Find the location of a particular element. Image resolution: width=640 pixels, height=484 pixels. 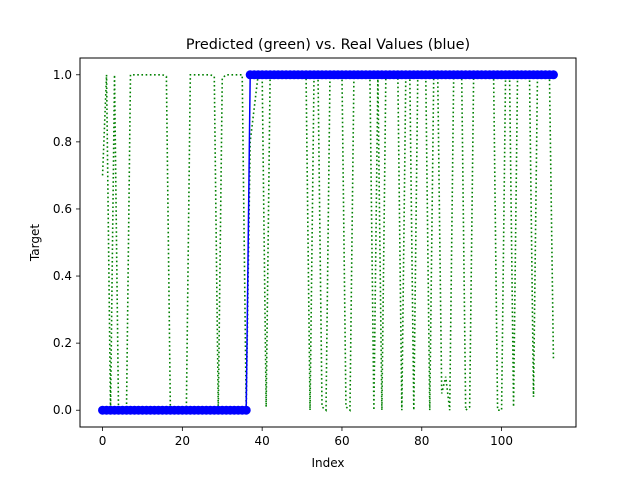

chart-title: Predicted (green) vs. Real Values (blue) is located at coordinates (328, 45).